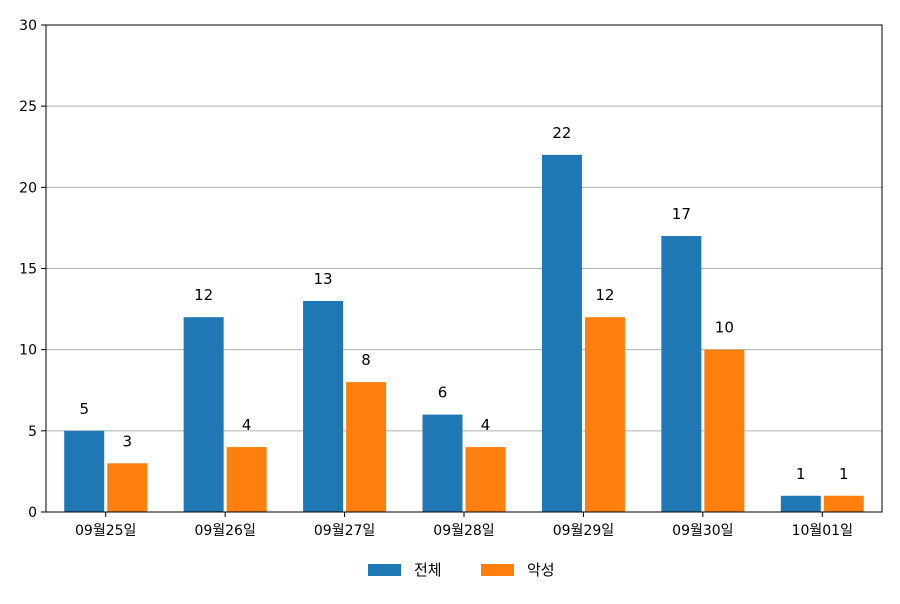  What do you see at coordinates (541, 570) in the screenshot?
I see `legend-label: 악성` at bounding box center [541, 570].